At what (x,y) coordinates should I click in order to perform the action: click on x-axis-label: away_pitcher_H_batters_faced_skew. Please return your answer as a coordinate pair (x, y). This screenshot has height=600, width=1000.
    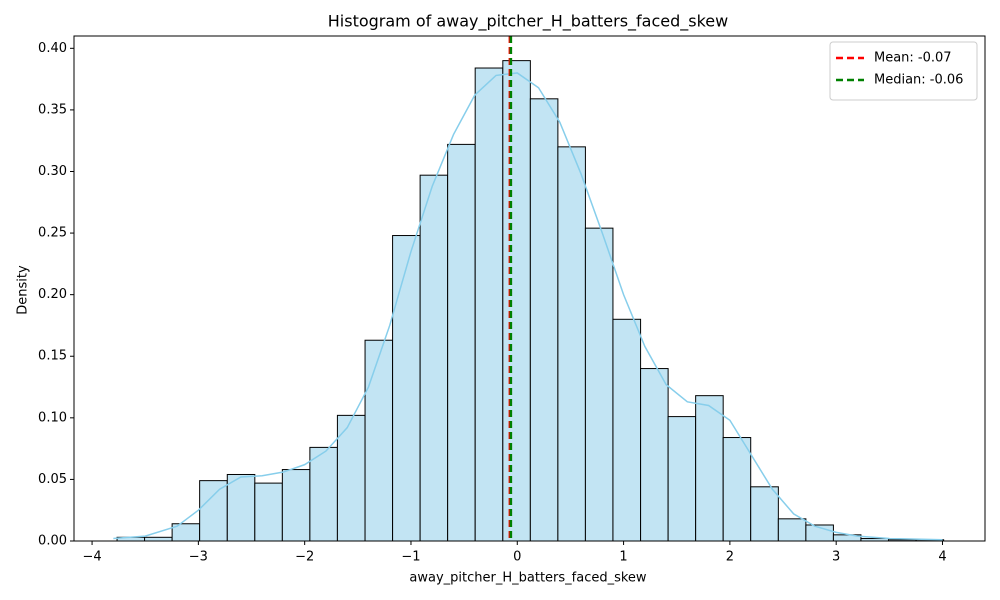
    Looking at the image, I should click on (528, 578).